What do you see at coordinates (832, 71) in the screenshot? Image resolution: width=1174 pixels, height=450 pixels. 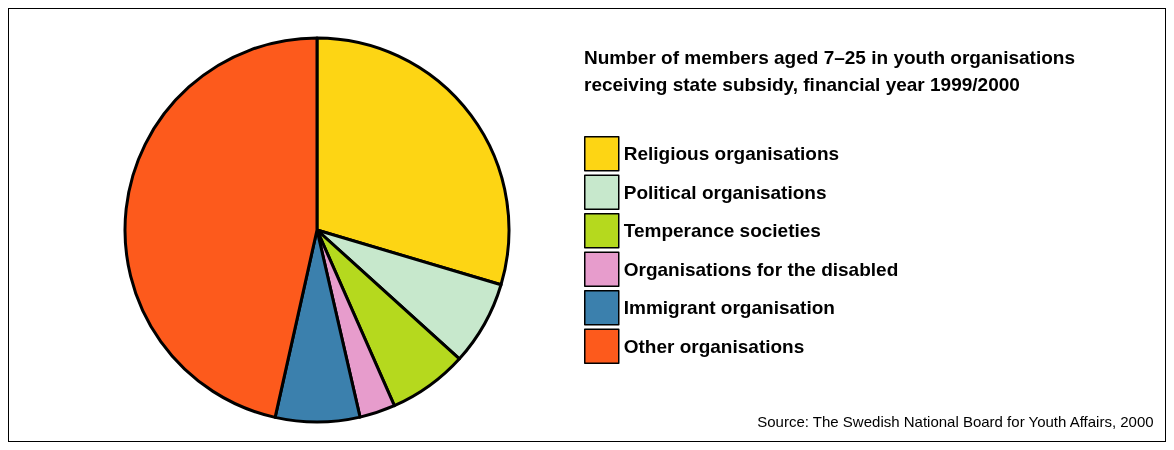 I see `text: Number of members aged 7–25 in youth organisations receiving state subsidy, financial year 1999/2000` at bounding box center [832, 71].